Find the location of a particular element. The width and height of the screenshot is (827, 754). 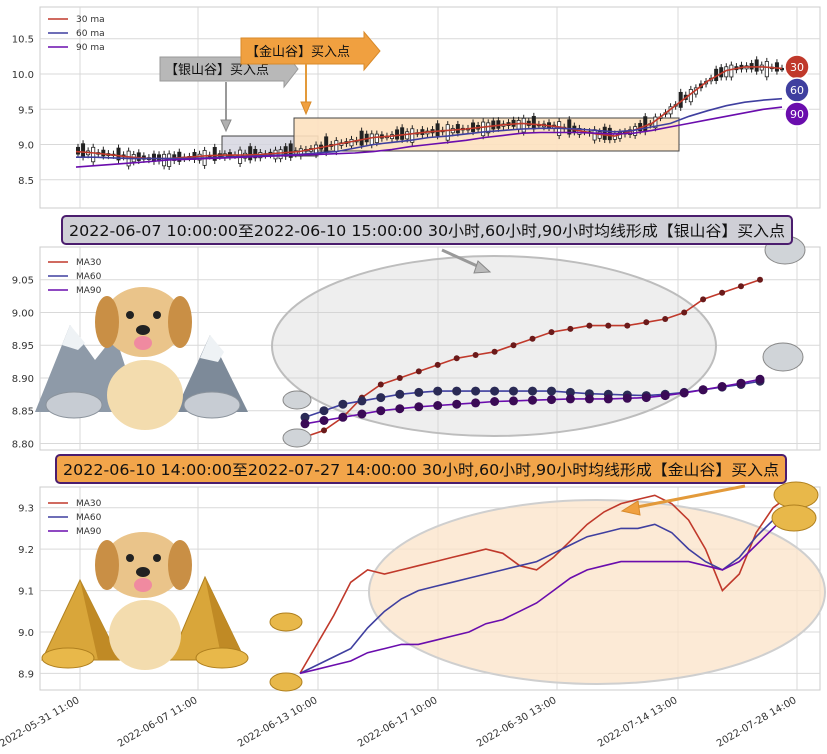

panel1-lines is located at coordinates (429, 117).